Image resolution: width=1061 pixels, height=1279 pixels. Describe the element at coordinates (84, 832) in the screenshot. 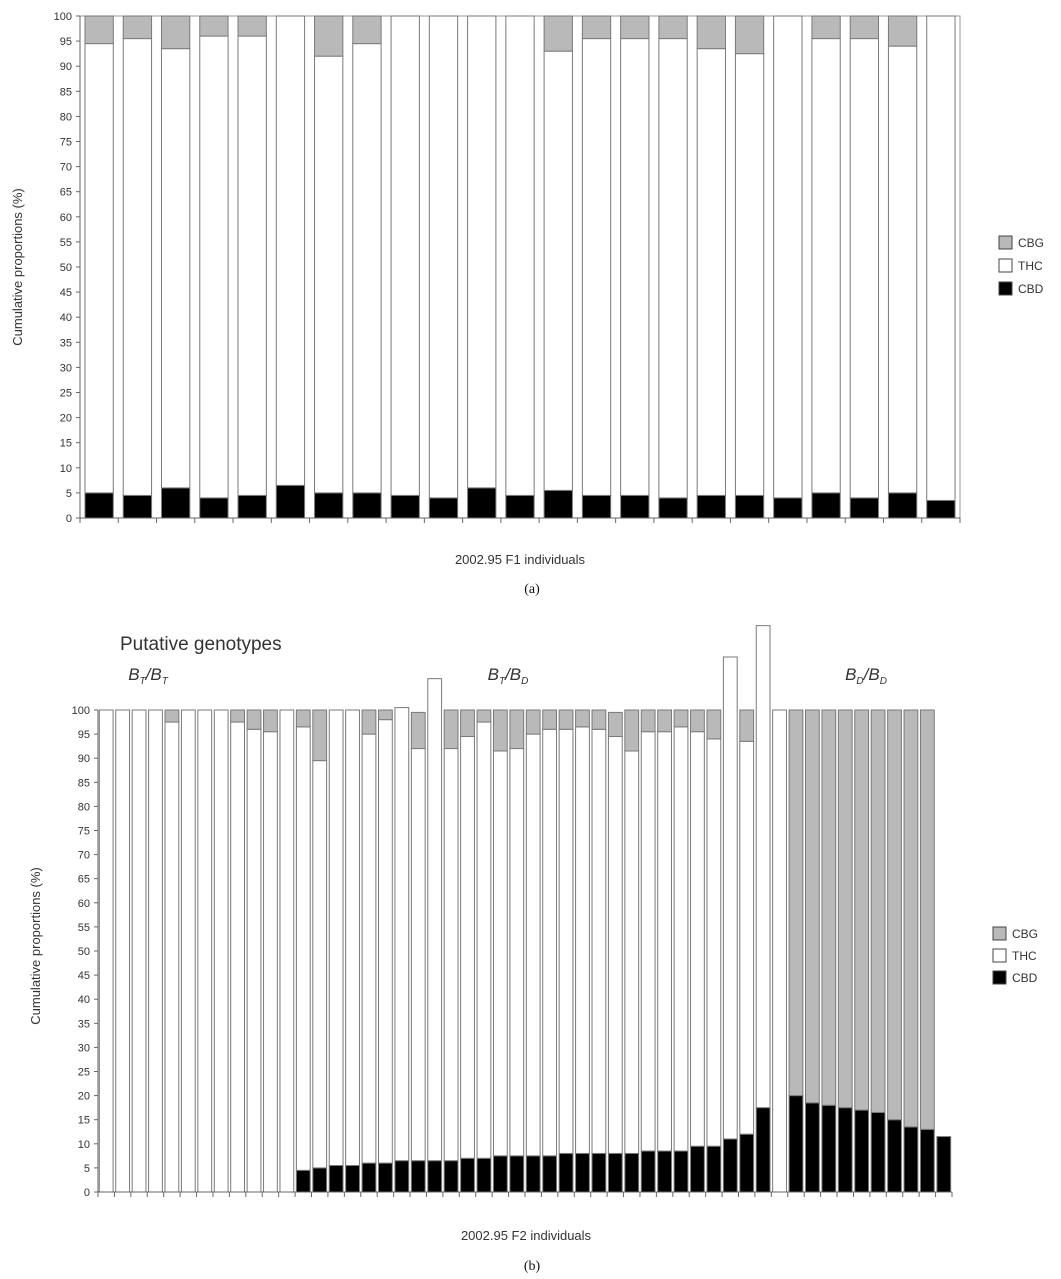

I see `y-tick-label: 75` at that location.